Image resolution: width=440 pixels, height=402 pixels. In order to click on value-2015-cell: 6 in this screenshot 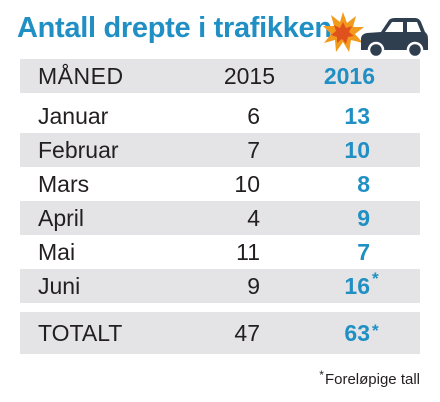, I will do `click(253, 116)`.